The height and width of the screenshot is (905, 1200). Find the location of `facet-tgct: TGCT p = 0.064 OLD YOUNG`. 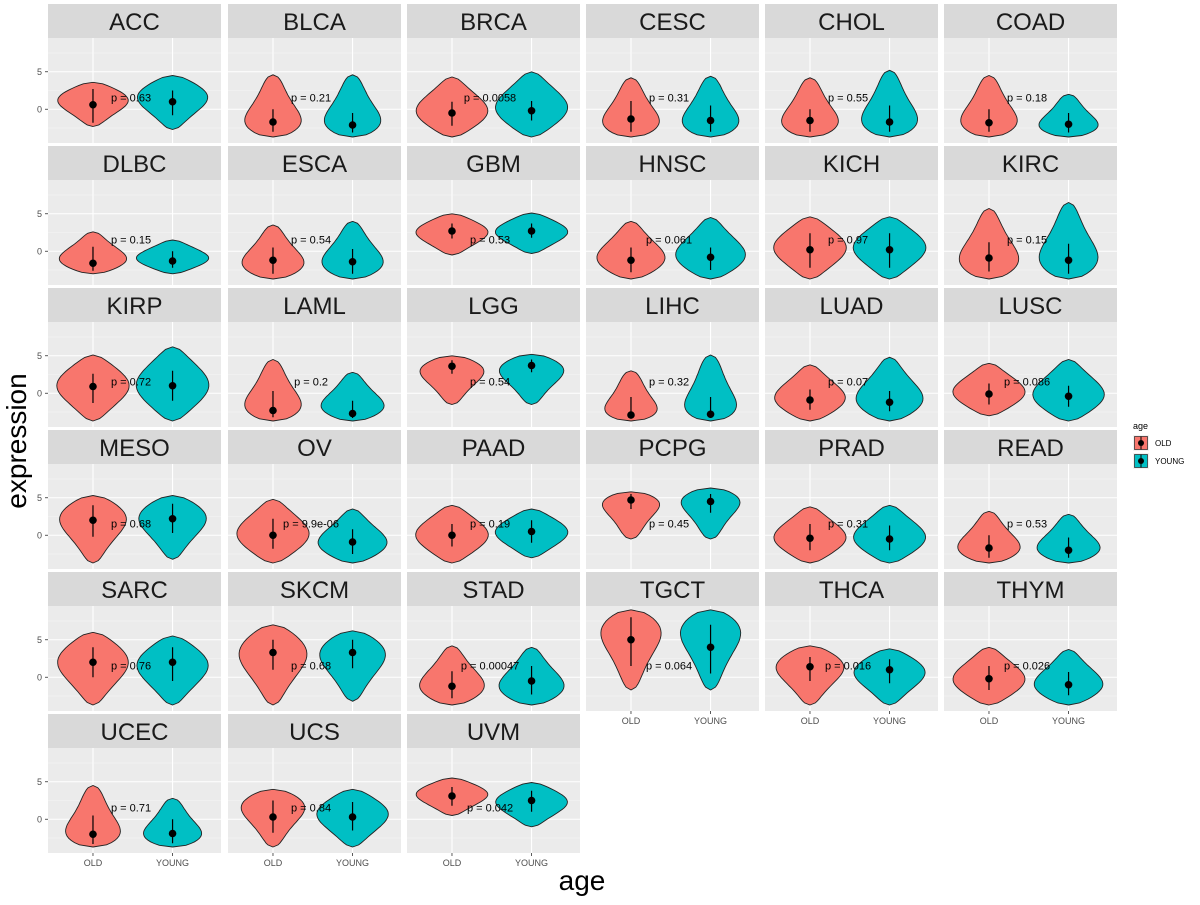

facet-tgct: TGCT p = 0.064 OLD YOUNG is located at coordinates (672, 649).